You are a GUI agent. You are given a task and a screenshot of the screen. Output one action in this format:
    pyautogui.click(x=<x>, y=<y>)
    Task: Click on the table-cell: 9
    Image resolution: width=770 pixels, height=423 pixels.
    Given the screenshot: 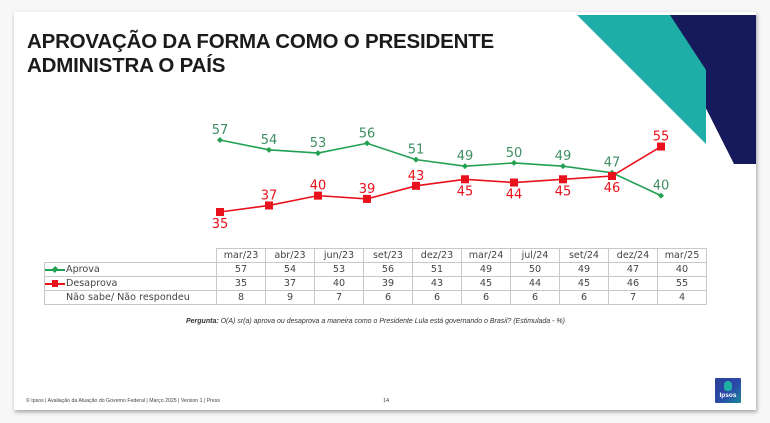 What is the action you would take?
    pyautogui.click(x=290, y=297)
    